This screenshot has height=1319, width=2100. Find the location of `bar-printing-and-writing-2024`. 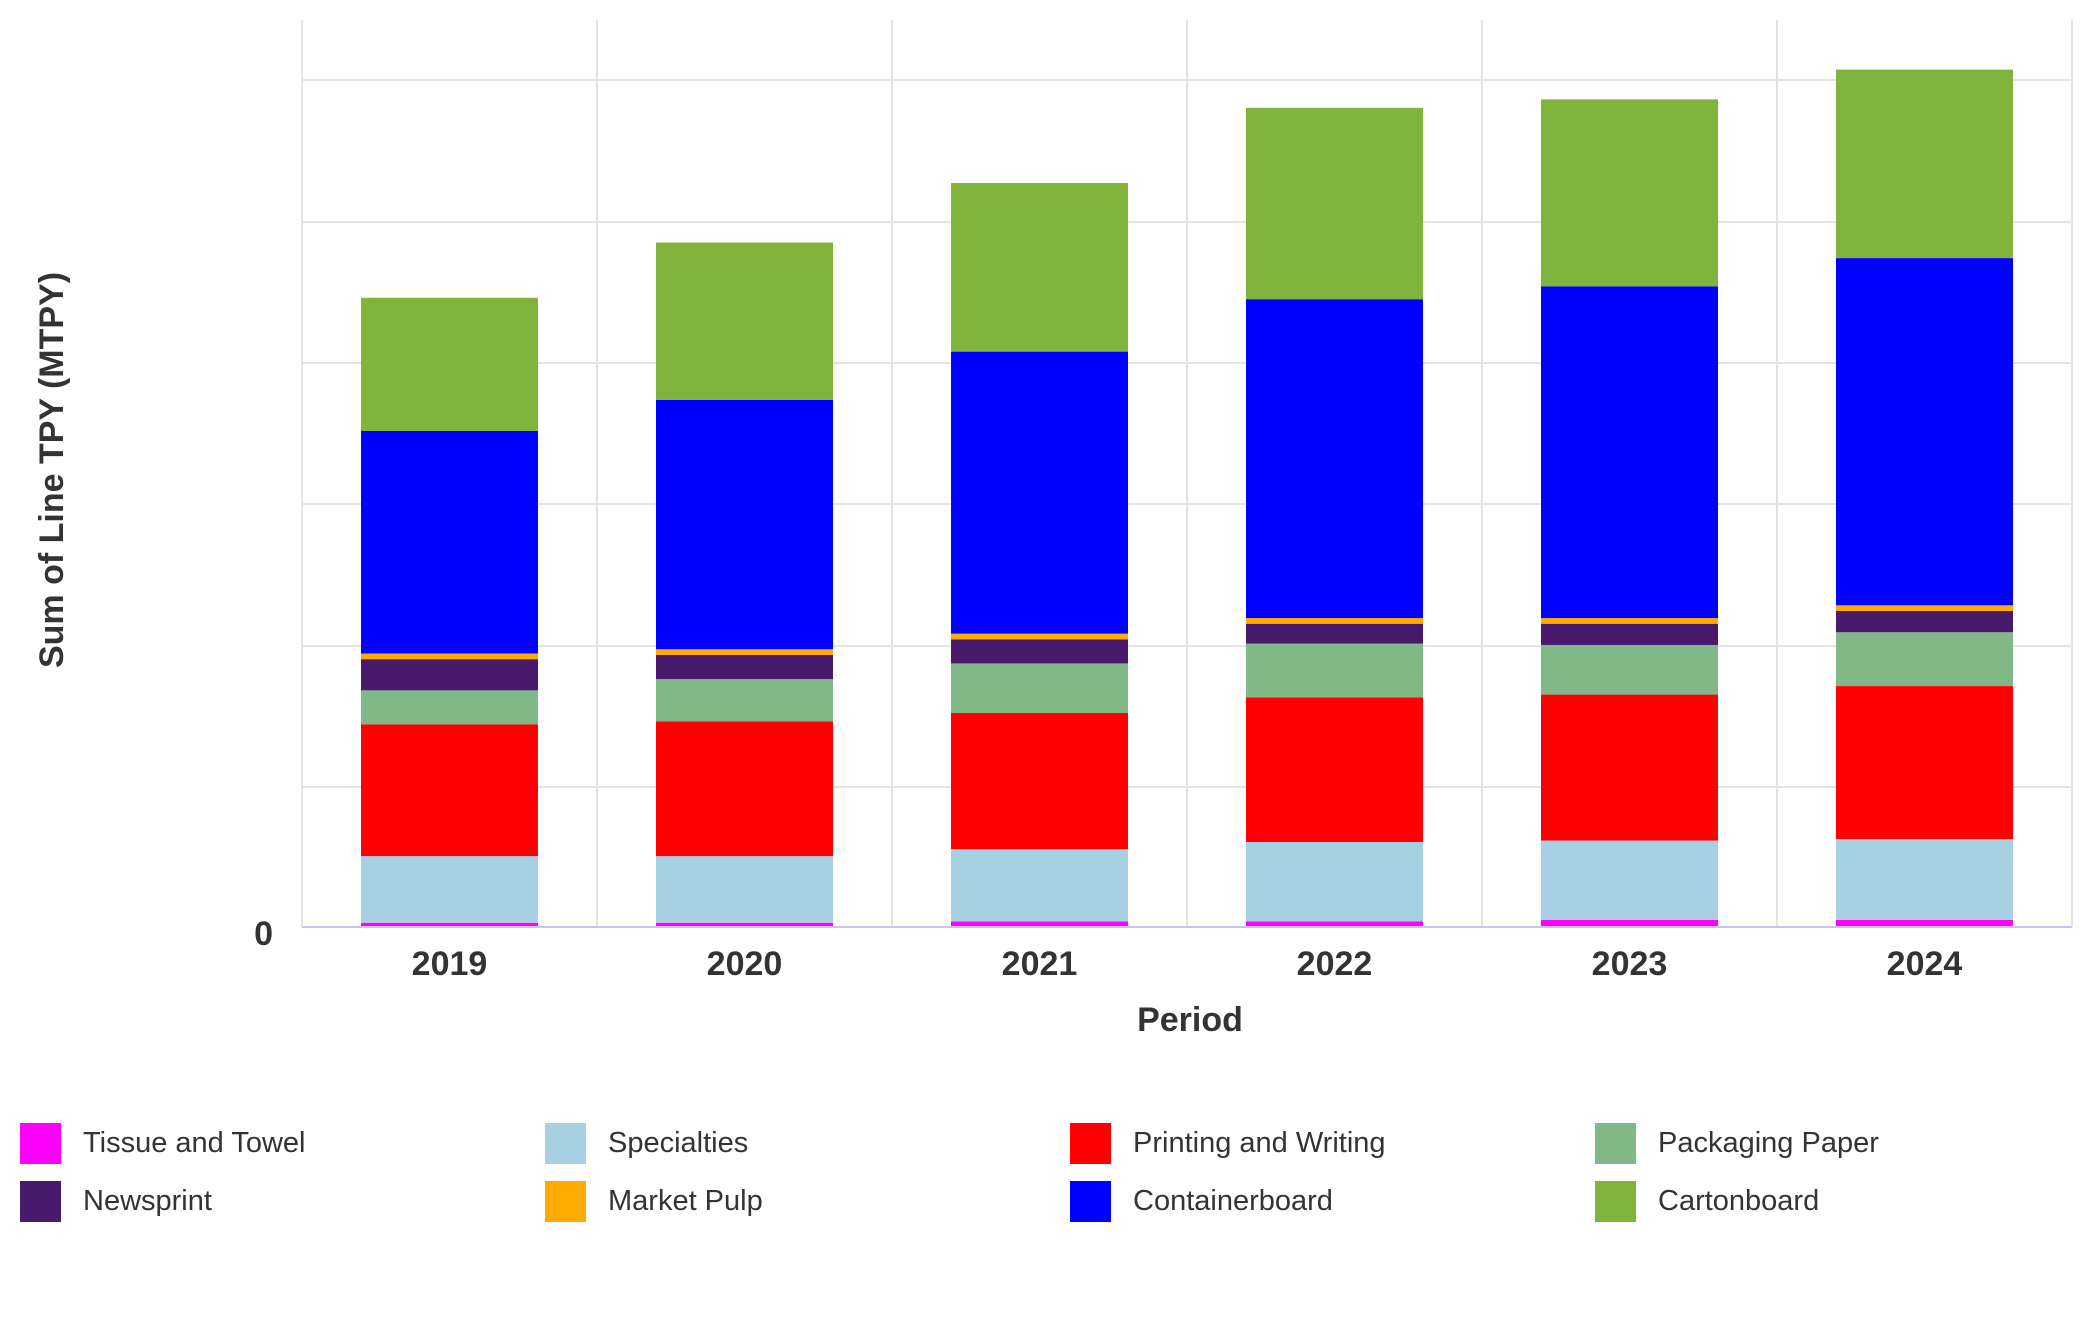

bar-printing-and-writing-2024 is located at coordinates (1924, 763).